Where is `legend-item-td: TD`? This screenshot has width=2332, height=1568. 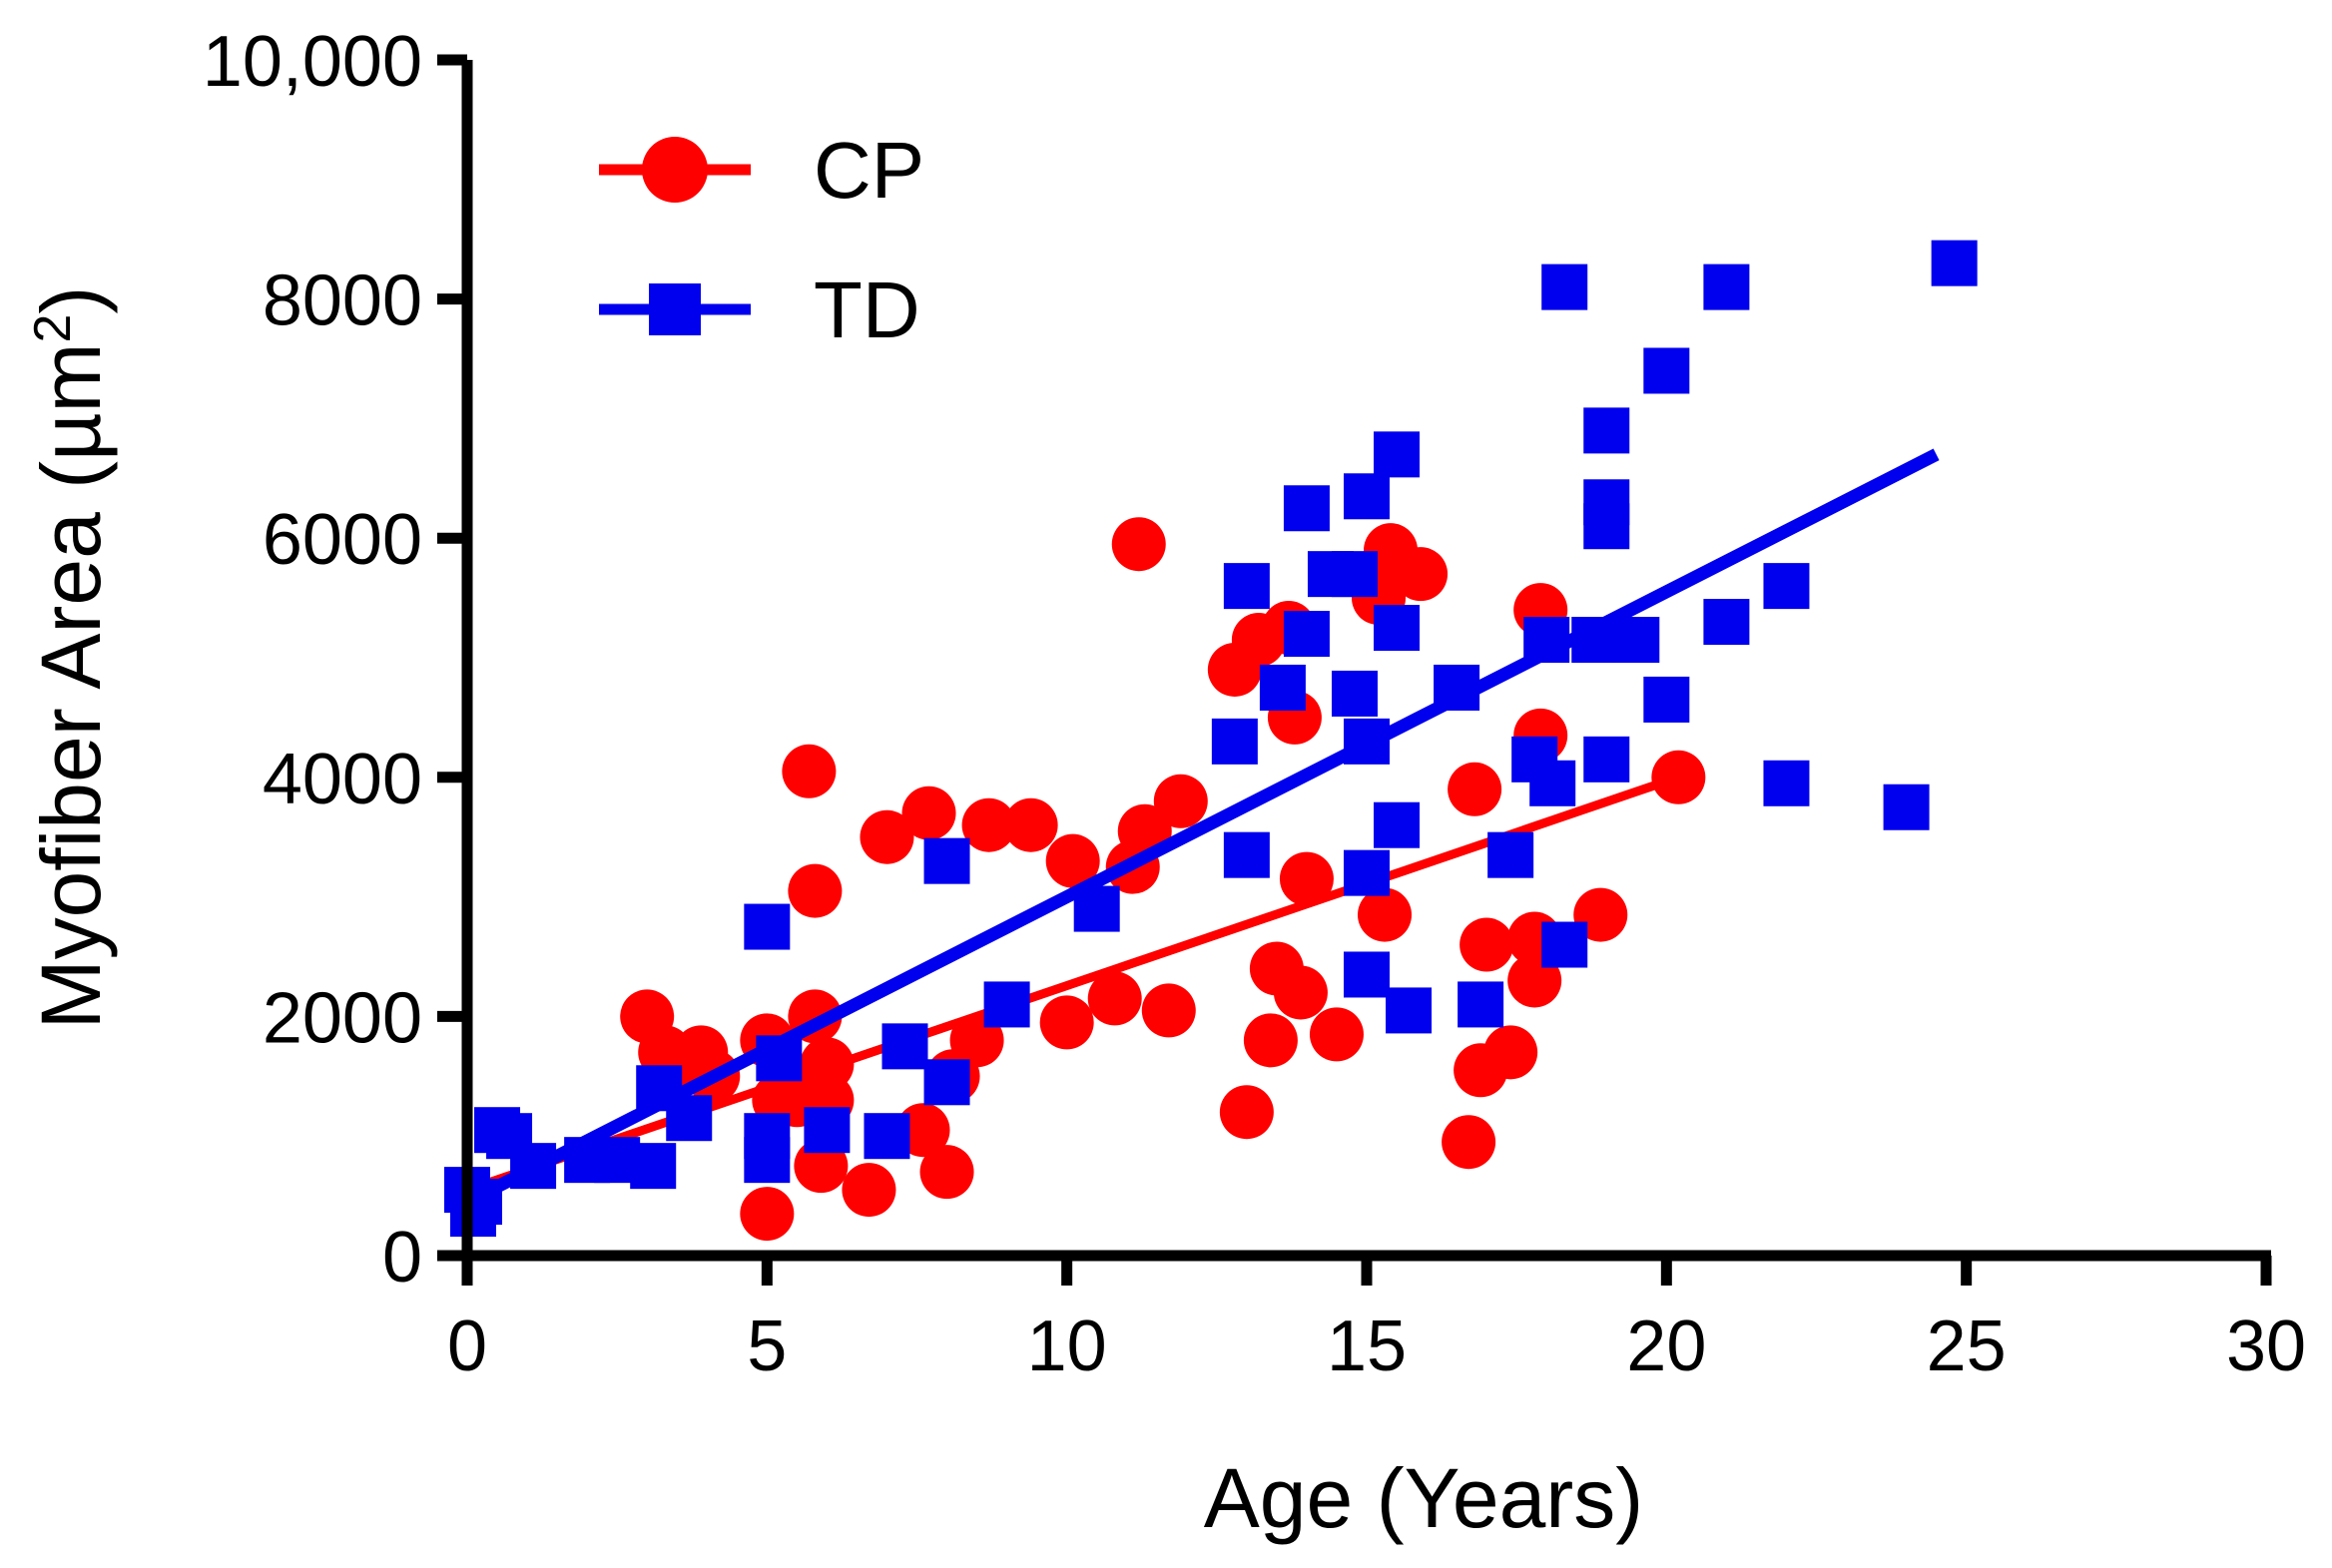 legend-item-td: TD is located at coordinates (759, 309).